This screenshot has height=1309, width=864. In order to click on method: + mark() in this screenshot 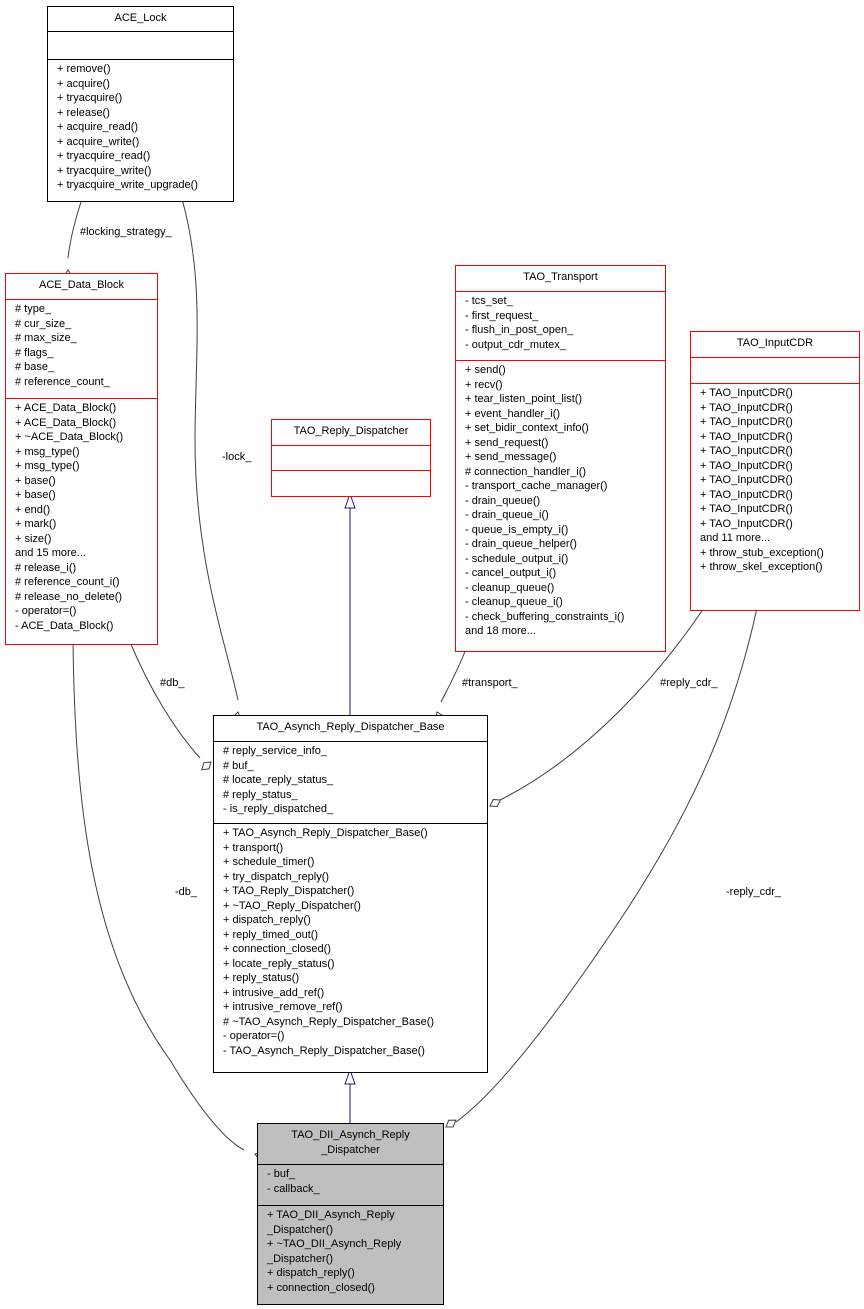, I will do `click(36, 524)`.